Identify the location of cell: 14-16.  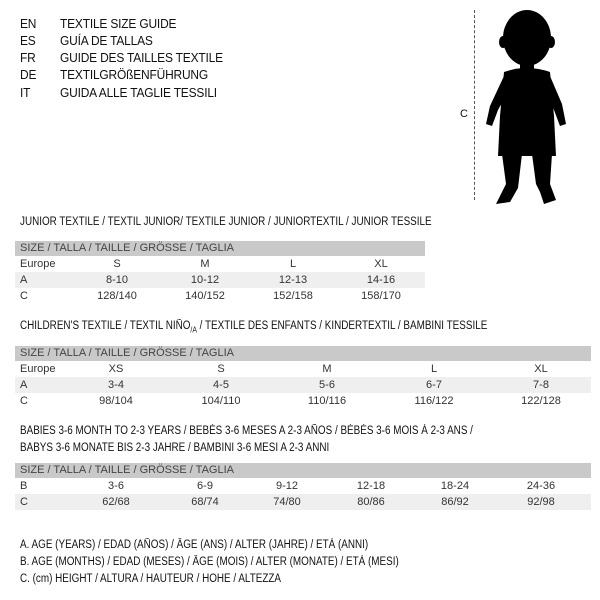
(381, 280).